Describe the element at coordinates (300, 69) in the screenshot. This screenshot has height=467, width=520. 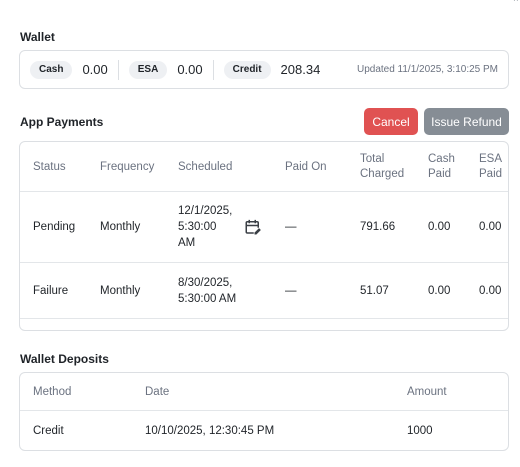
I see `credit-amount: 208.34` at that location.